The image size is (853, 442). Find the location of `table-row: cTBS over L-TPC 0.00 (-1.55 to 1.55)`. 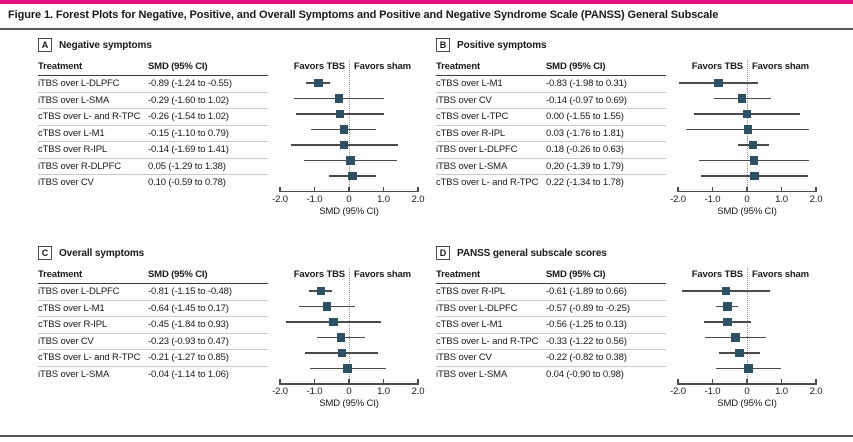

table-row: cTBS over L-TPC 0.00 (-1.55 to 1.55) is located at coordinates (551, 117).